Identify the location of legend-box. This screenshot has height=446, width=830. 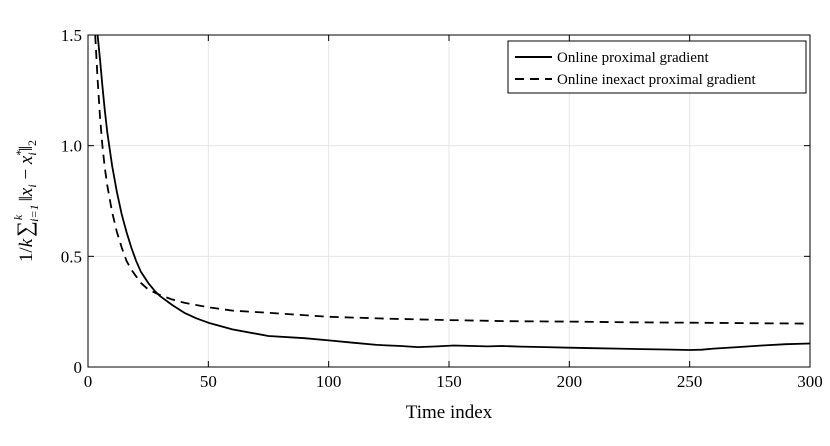
(657, 67).